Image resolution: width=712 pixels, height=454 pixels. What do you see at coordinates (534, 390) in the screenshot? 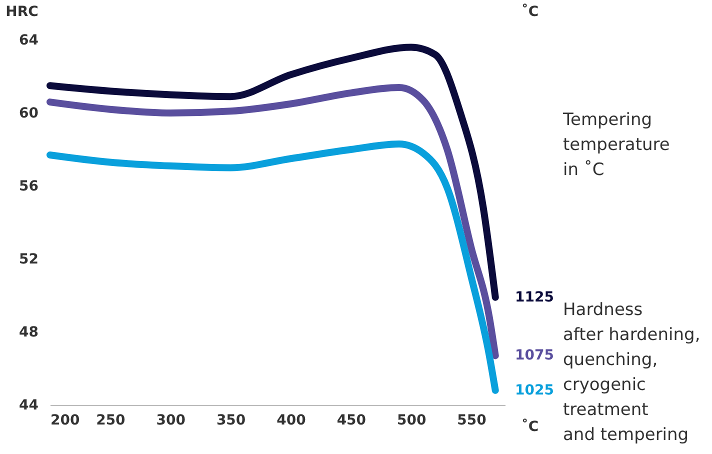
I see `series-label: 1025` at bounding box center [534, 390].